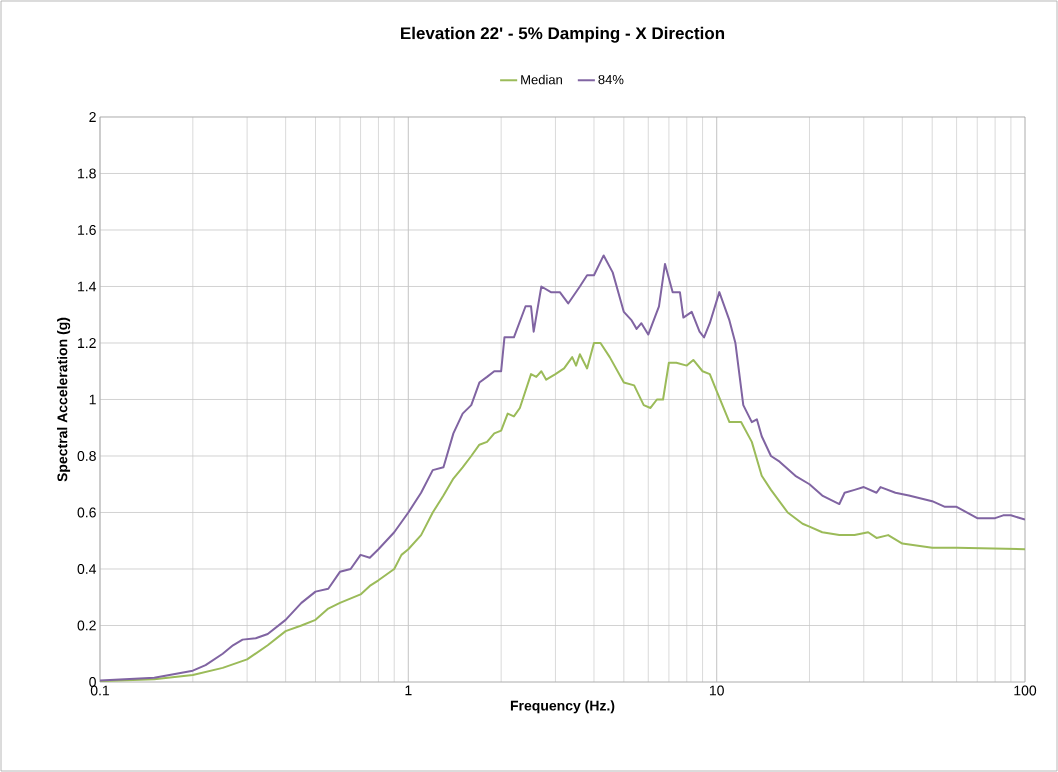 The width and height of the screenshot is (1058, 772). I want to click on x-tick-label: 10, so click(716, 690).